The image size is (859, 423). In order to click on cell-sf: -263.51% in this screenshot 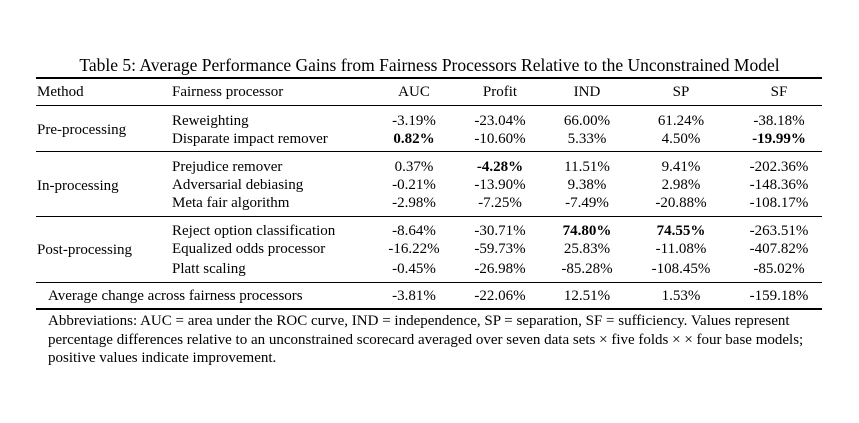, I will do `click(779, 231)`.